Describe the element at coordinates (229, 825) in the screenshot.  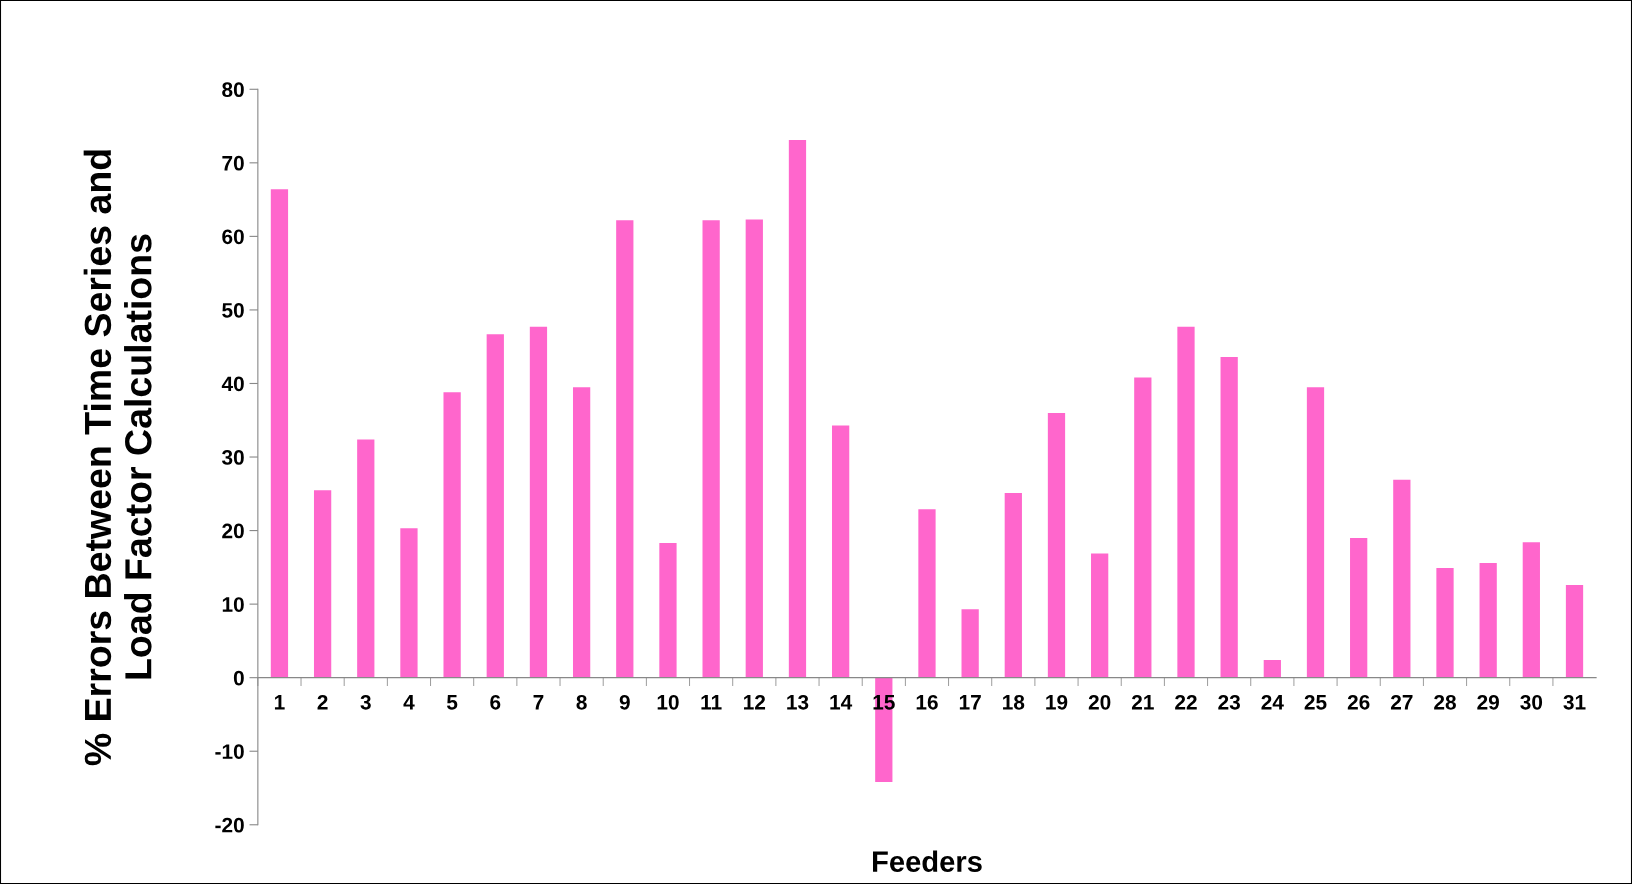
I see `y-tick-label: -20` at that location.